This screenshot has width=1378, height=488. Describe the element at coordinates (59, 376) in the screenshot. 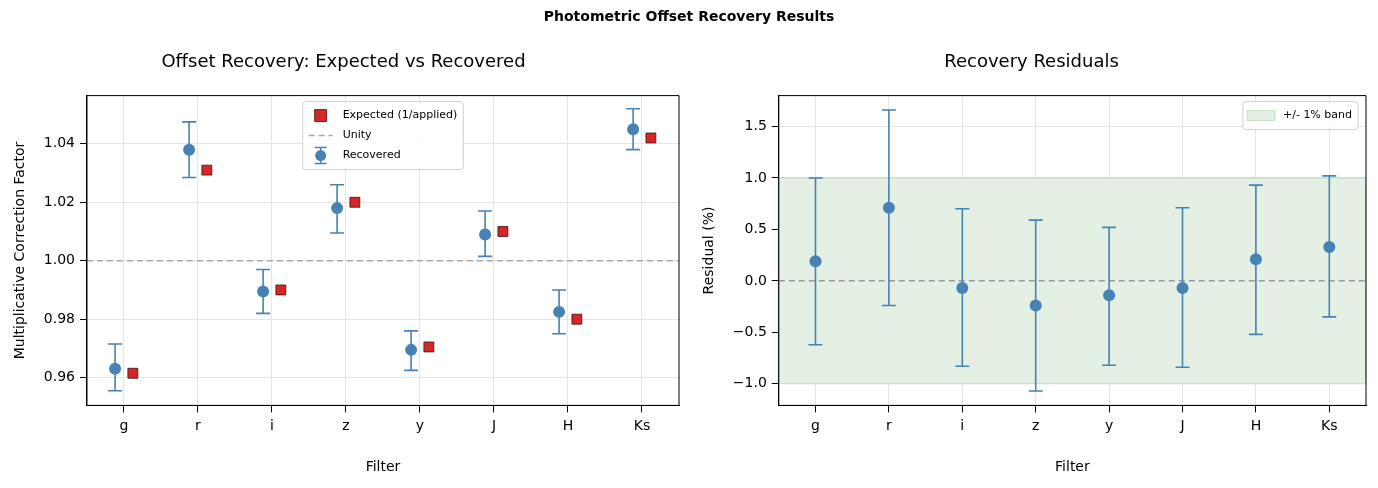

I see `y-tick-label: 0.96` at that location.